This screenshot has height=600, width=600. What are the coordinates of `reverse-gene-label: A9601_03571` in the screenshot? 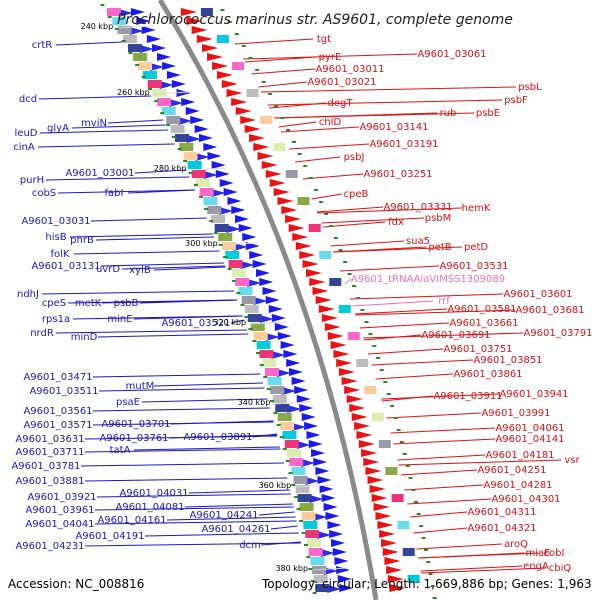 It's located at (57, 425).